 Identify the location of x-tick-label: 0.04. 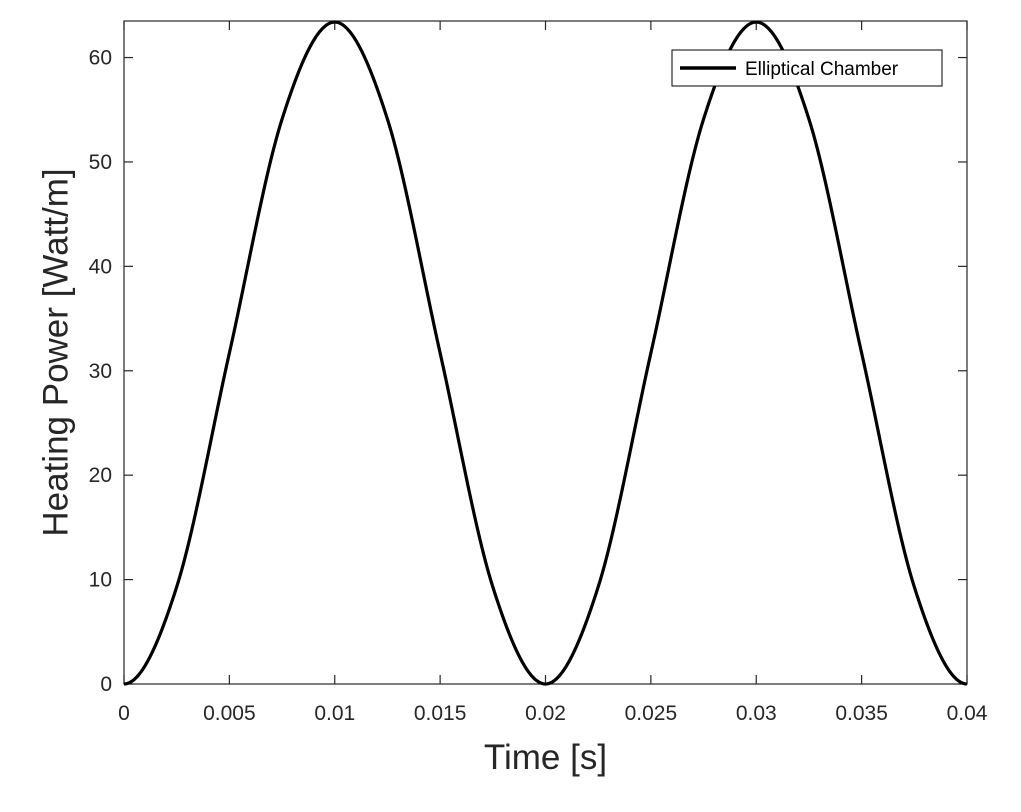
(967, 713).